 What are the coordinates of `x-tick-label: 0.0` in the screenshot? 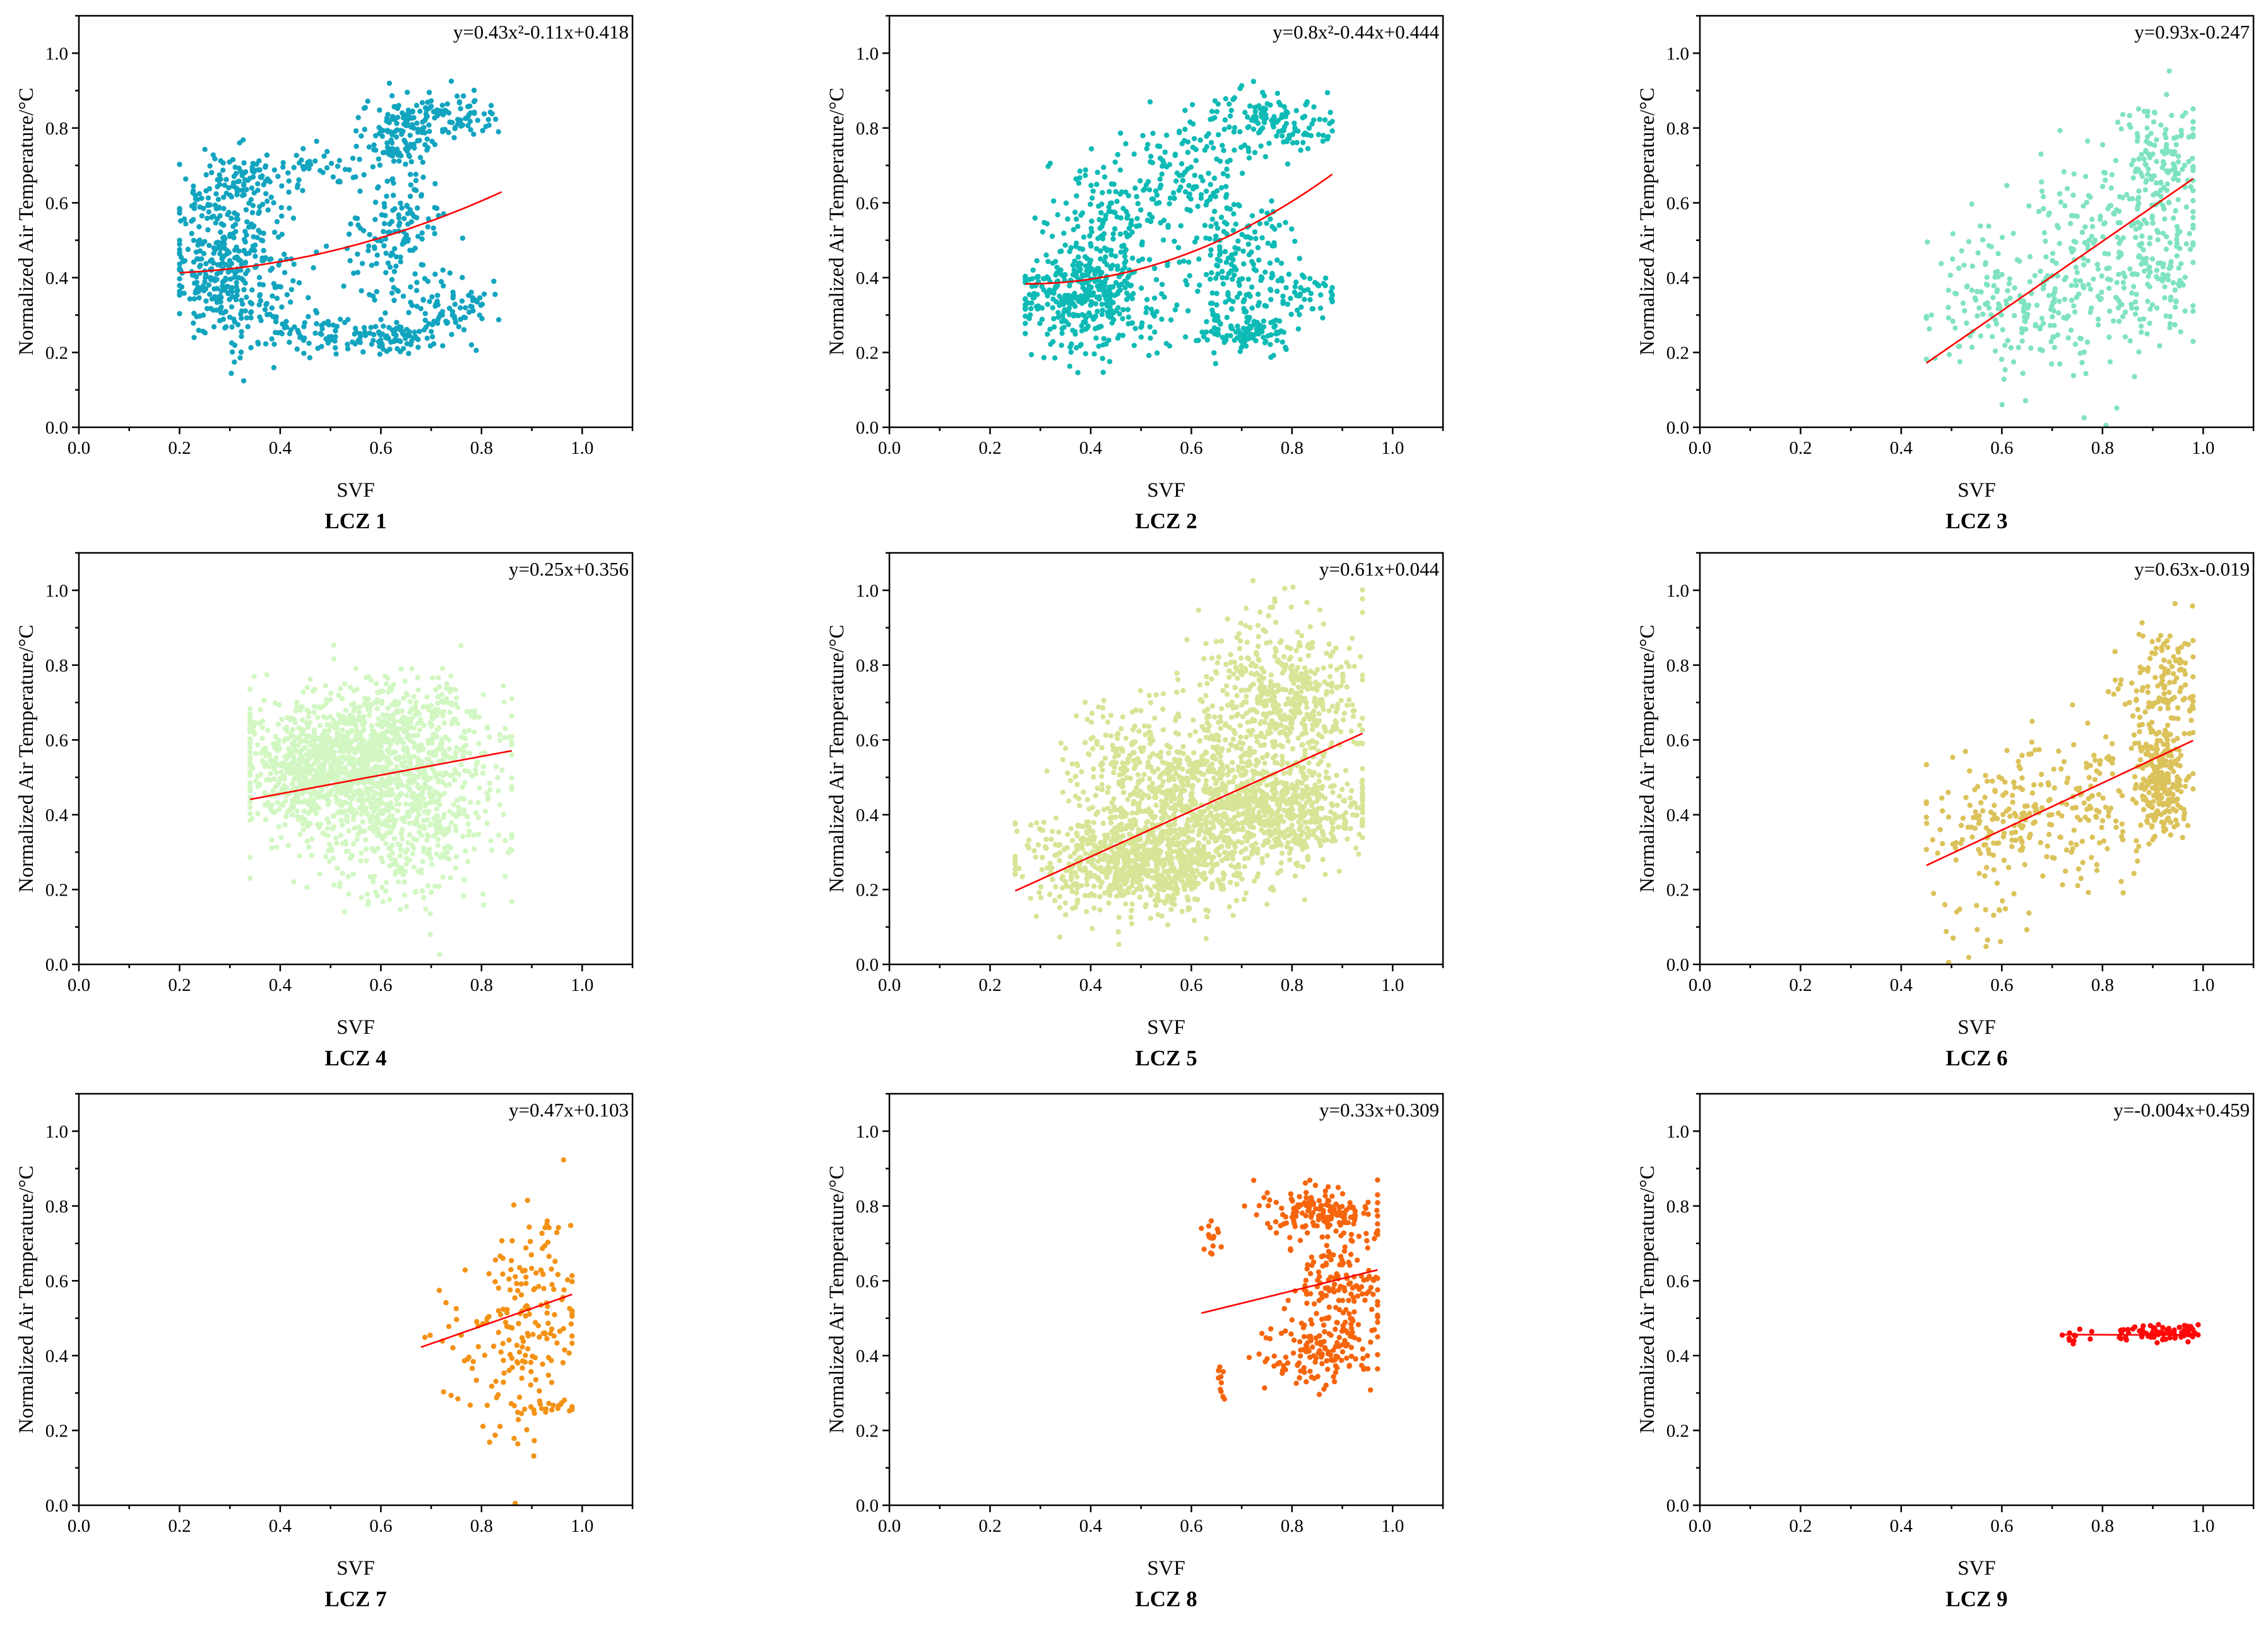 It's located at (79, 985).